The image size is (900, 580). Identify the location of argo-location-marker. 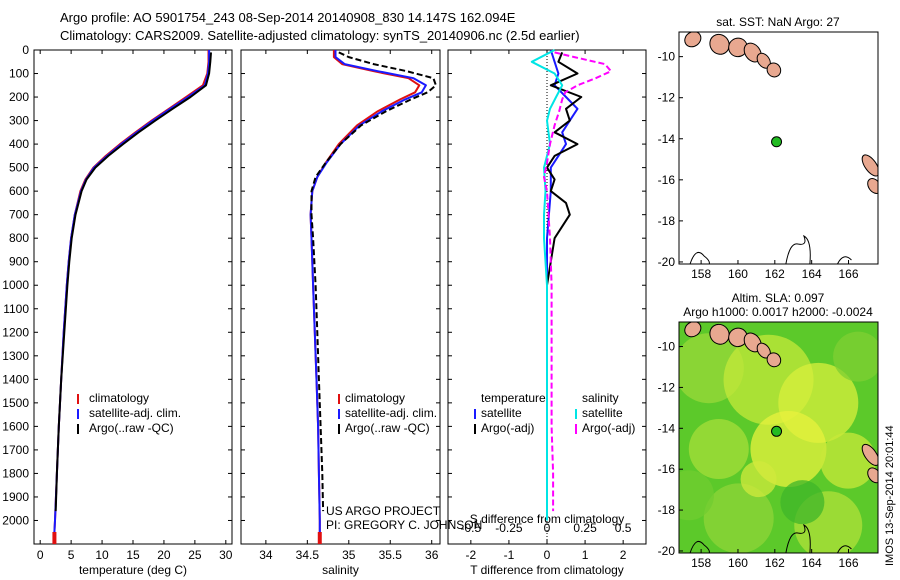
(777, 431).